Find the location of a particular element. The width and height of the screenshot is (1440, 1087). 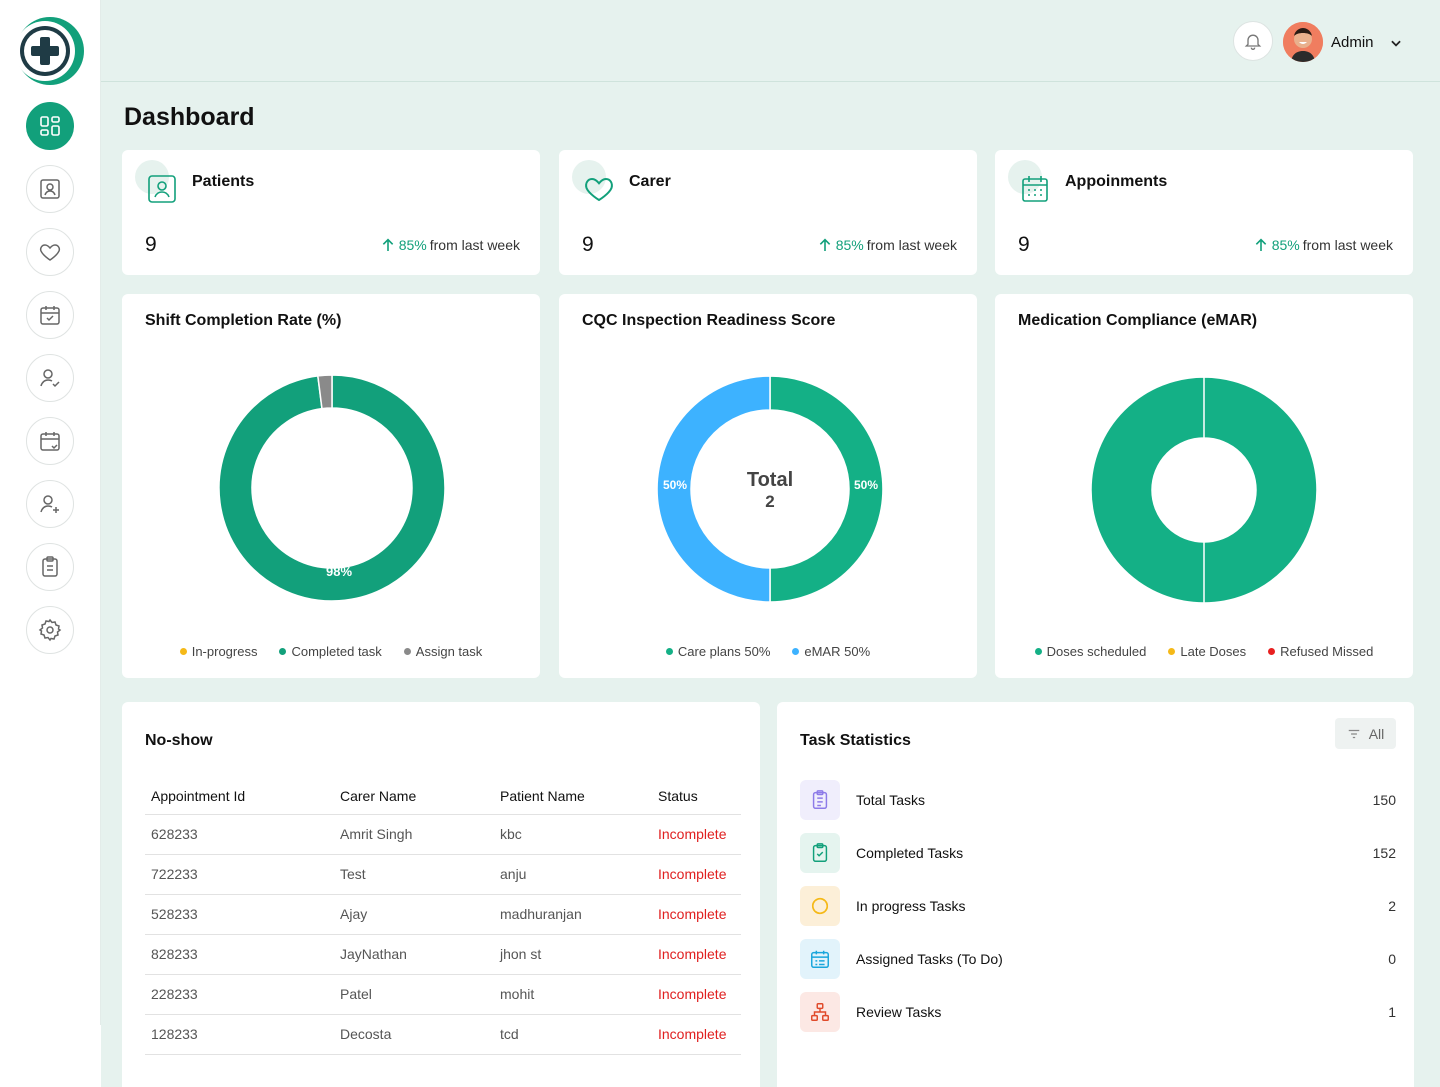

legend-label: In-progress is located at coordinates (224, 651).